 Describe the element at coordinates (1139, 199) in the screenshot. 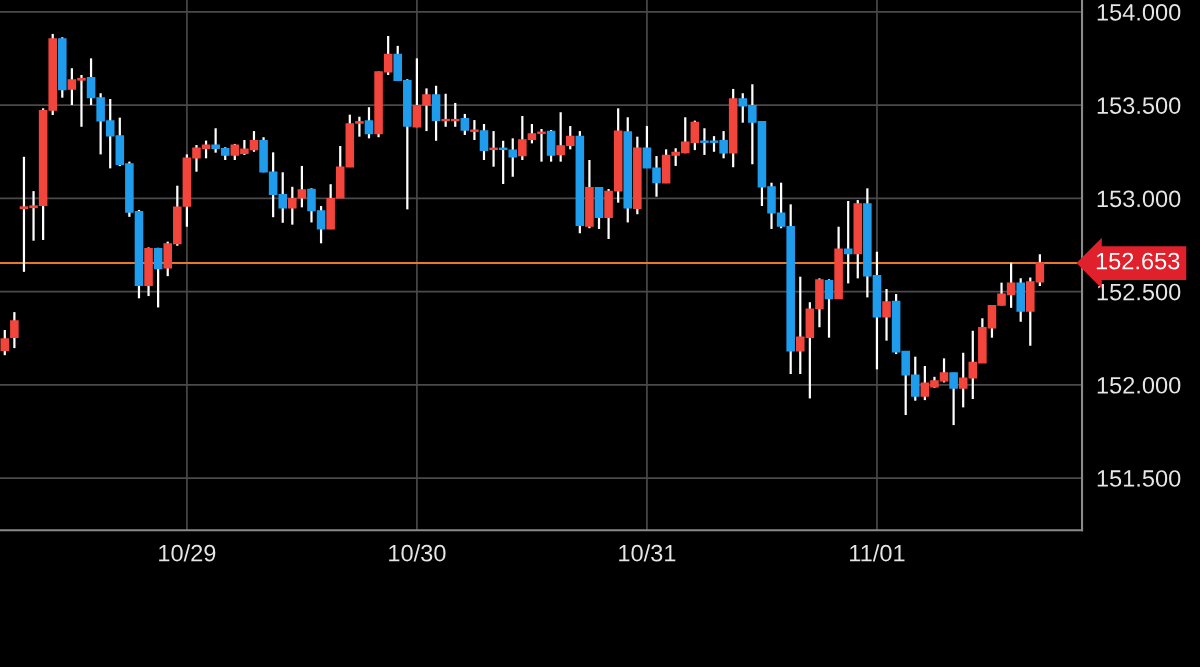

I see `y-tick-label: 153.000` at that location.